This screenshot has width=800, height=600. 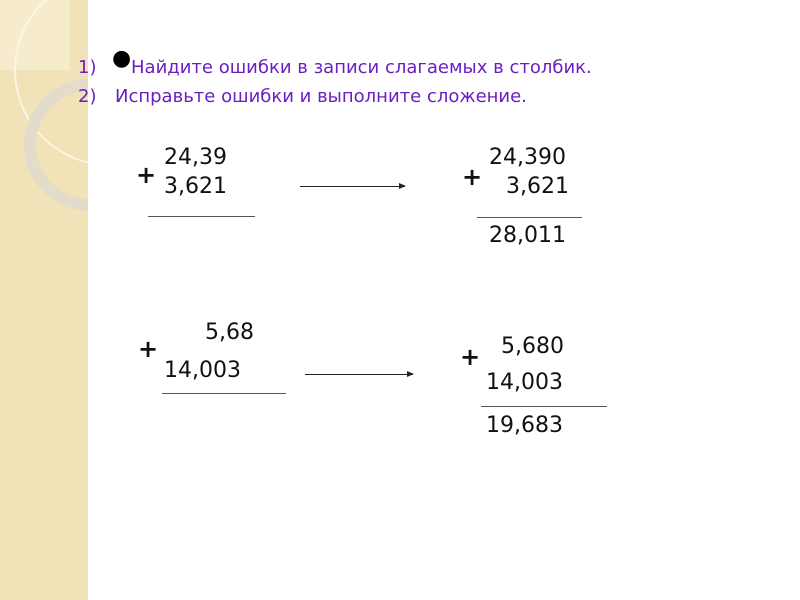 I want to click on task-1-marker: 1), so click(x=87, y=67).